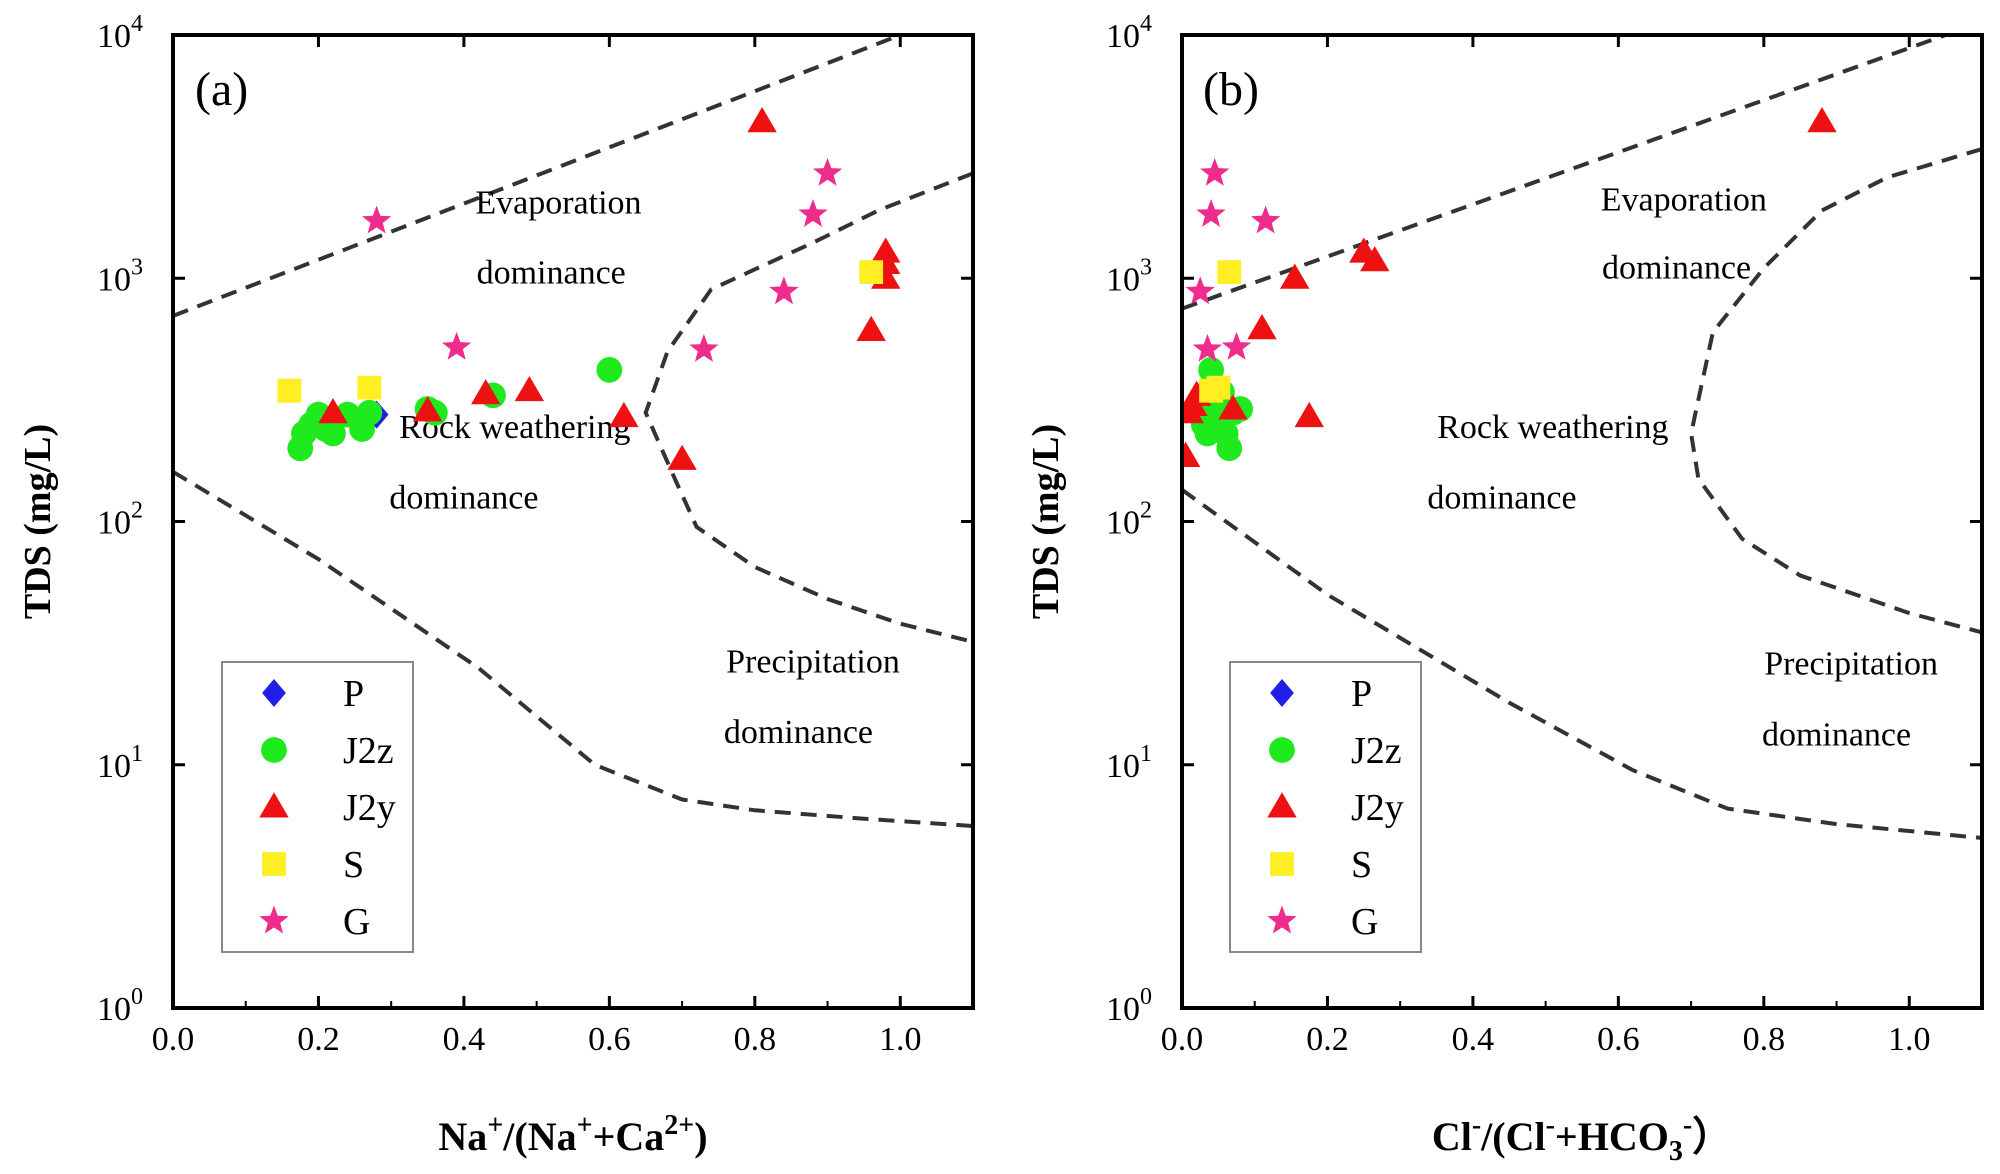 The height and width of the screenshot is (1174, 2000). What do you see at coordinates (572, 1134) in the screenshot?
I see `x-axis-label: Na+/(Na++Ca2+)` at bounding box center [572, 1134].